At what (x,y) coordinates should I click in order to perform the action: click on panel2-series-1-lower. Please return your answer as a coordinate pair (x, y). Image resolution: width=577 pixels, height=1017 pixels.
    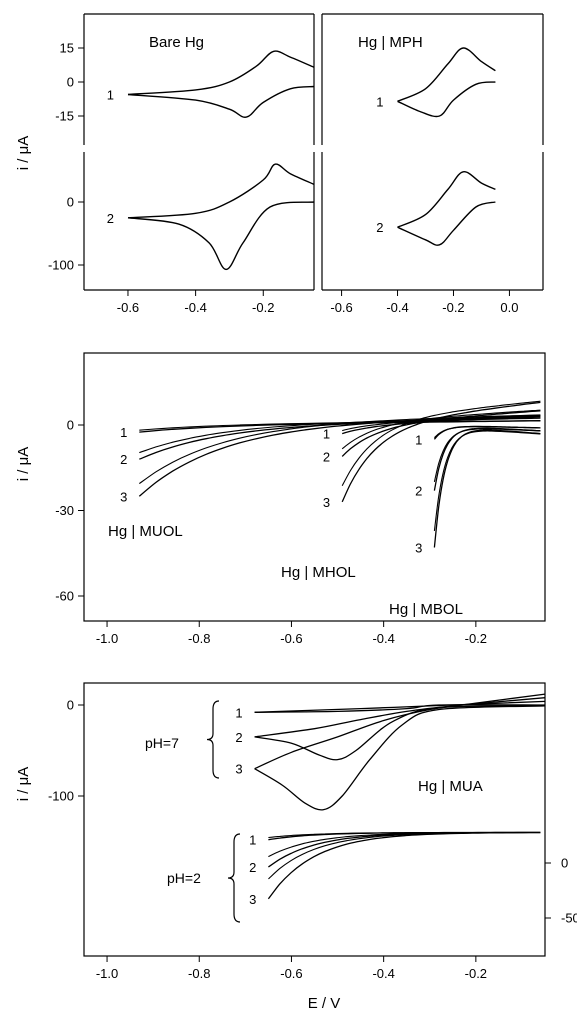
    Looking at the image, I should click on (446, 99).